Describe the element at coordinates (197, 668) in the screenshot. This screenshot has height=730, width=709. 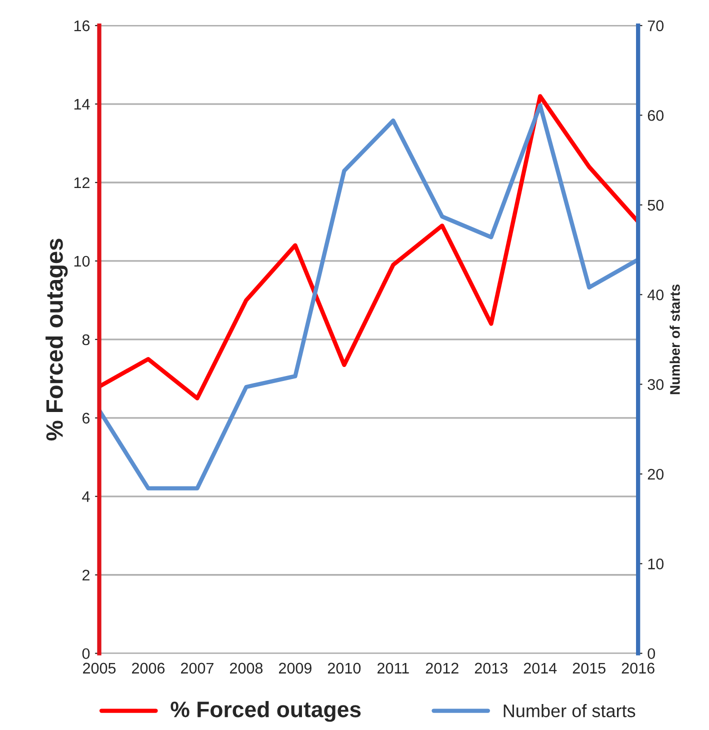
I see `x-tick-label: 2007` at that location.